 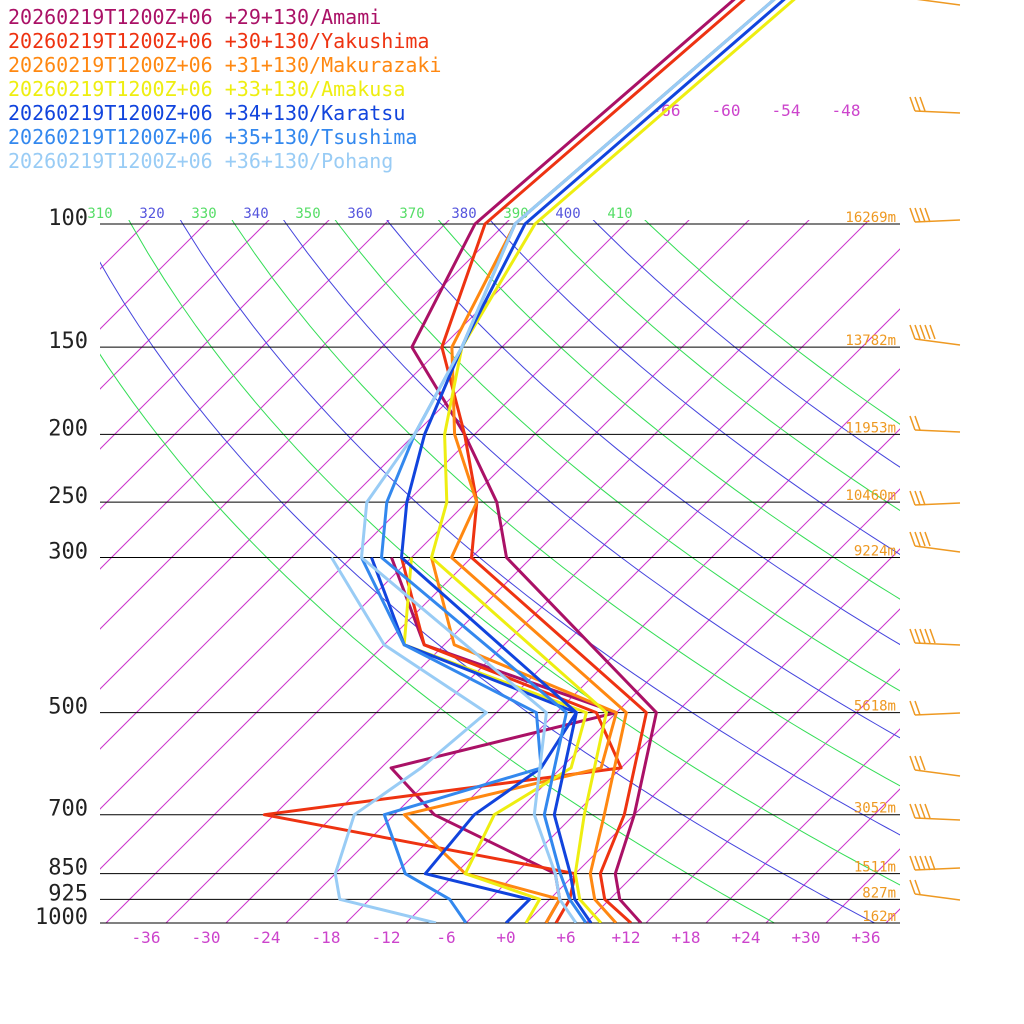 What do you see at coordinates (786, 110) in the screenshot?
I see `mixing-ratio-label: -54` at bounding box center [786, 110].